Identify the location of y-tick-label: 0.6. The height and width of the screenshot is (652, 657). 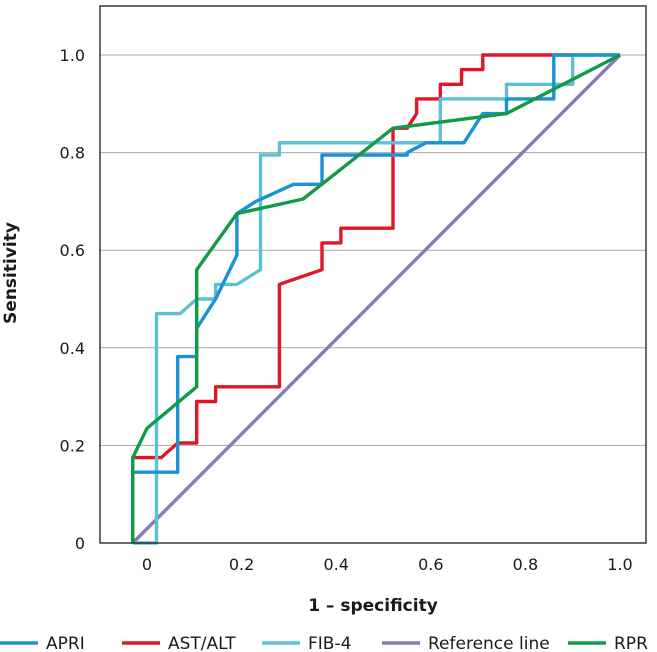
(72, 250).